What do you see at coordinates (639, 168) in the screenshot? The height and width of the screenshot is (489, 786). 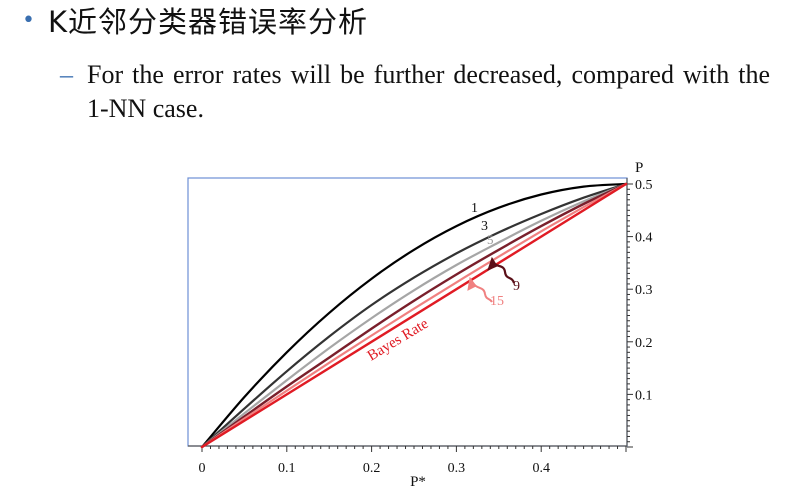 I see `y-axis-label: P` at bounding box center [639, 168].